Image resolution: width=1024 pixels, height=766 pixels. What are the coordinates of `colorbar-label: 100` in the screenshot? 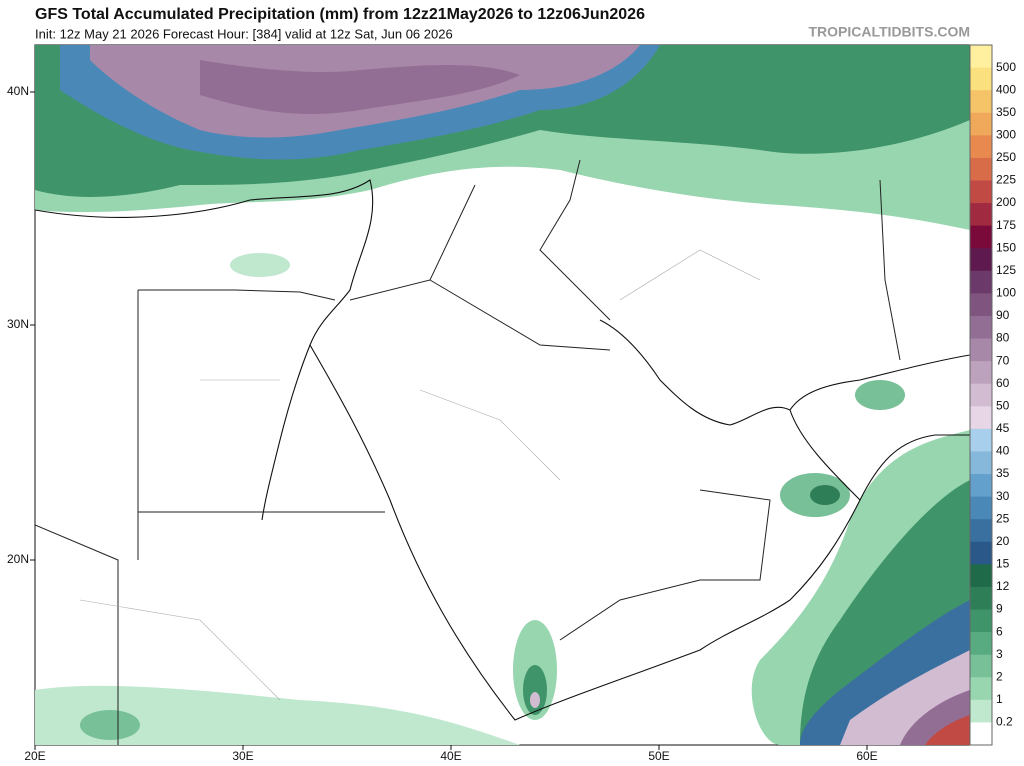 It's located at (1006, 293).